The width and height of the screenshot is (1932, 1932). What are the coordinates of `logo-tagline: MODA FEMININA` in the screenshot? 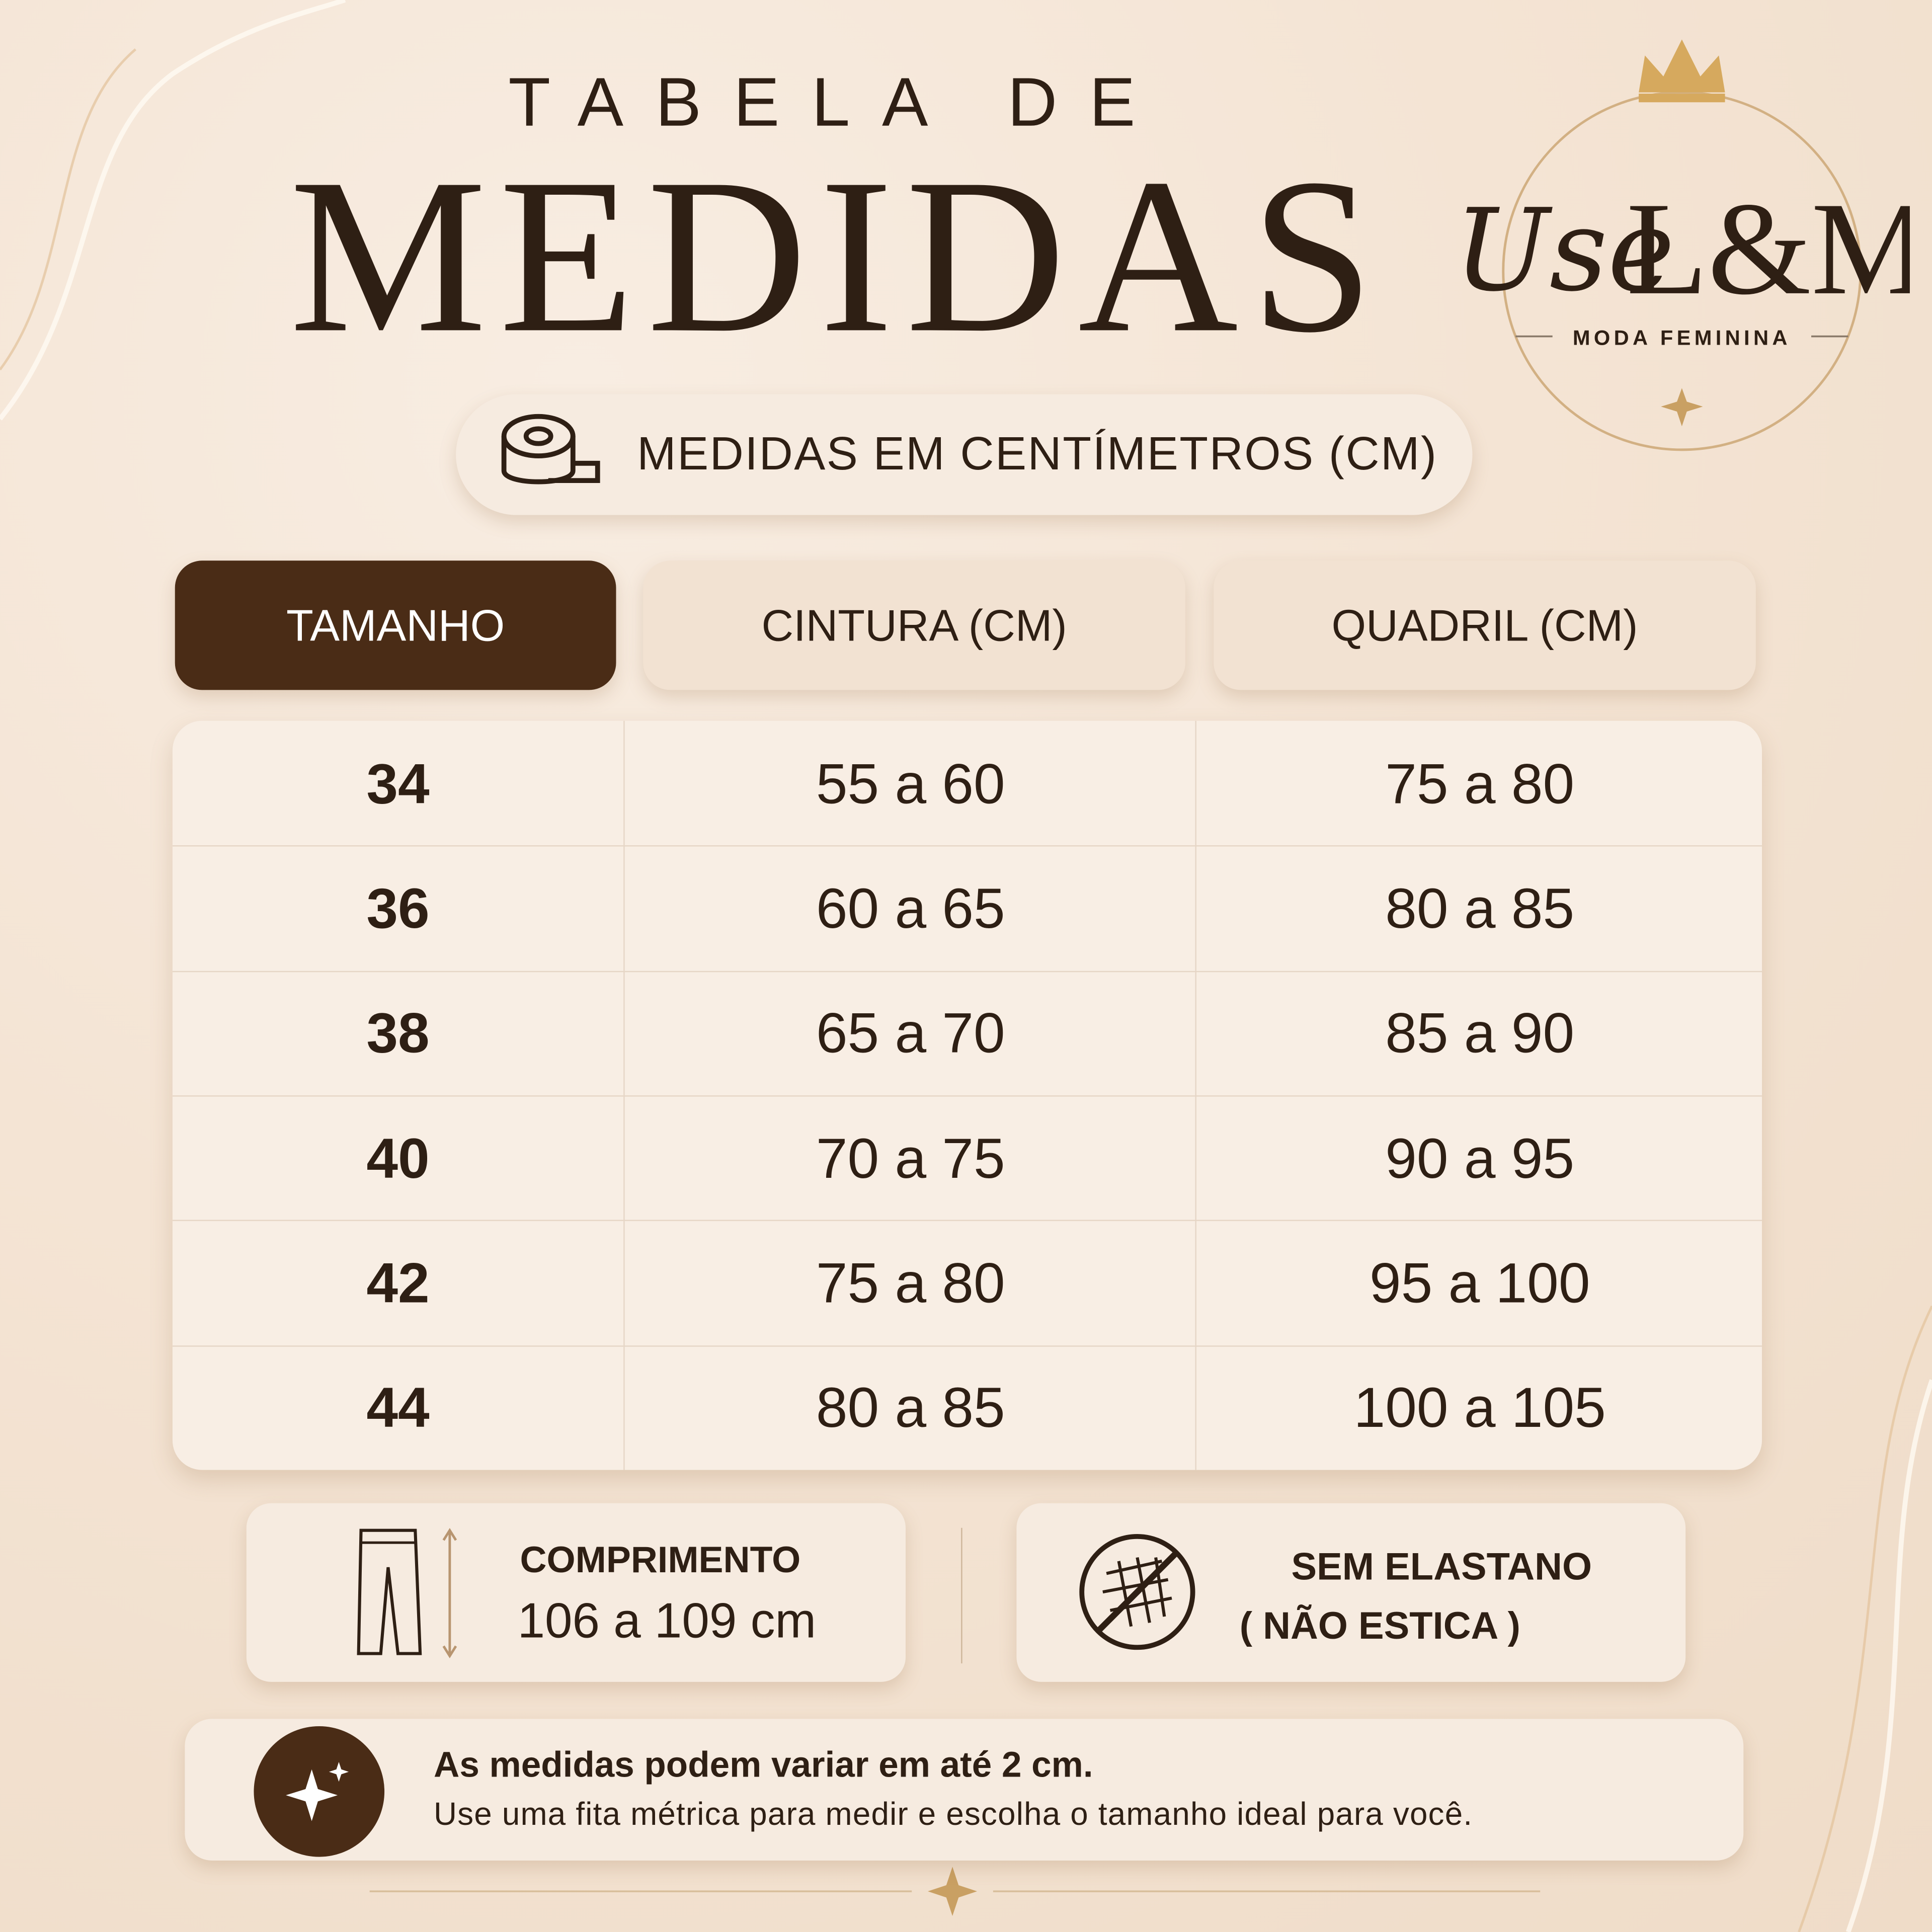 It's located at (1682, 338).